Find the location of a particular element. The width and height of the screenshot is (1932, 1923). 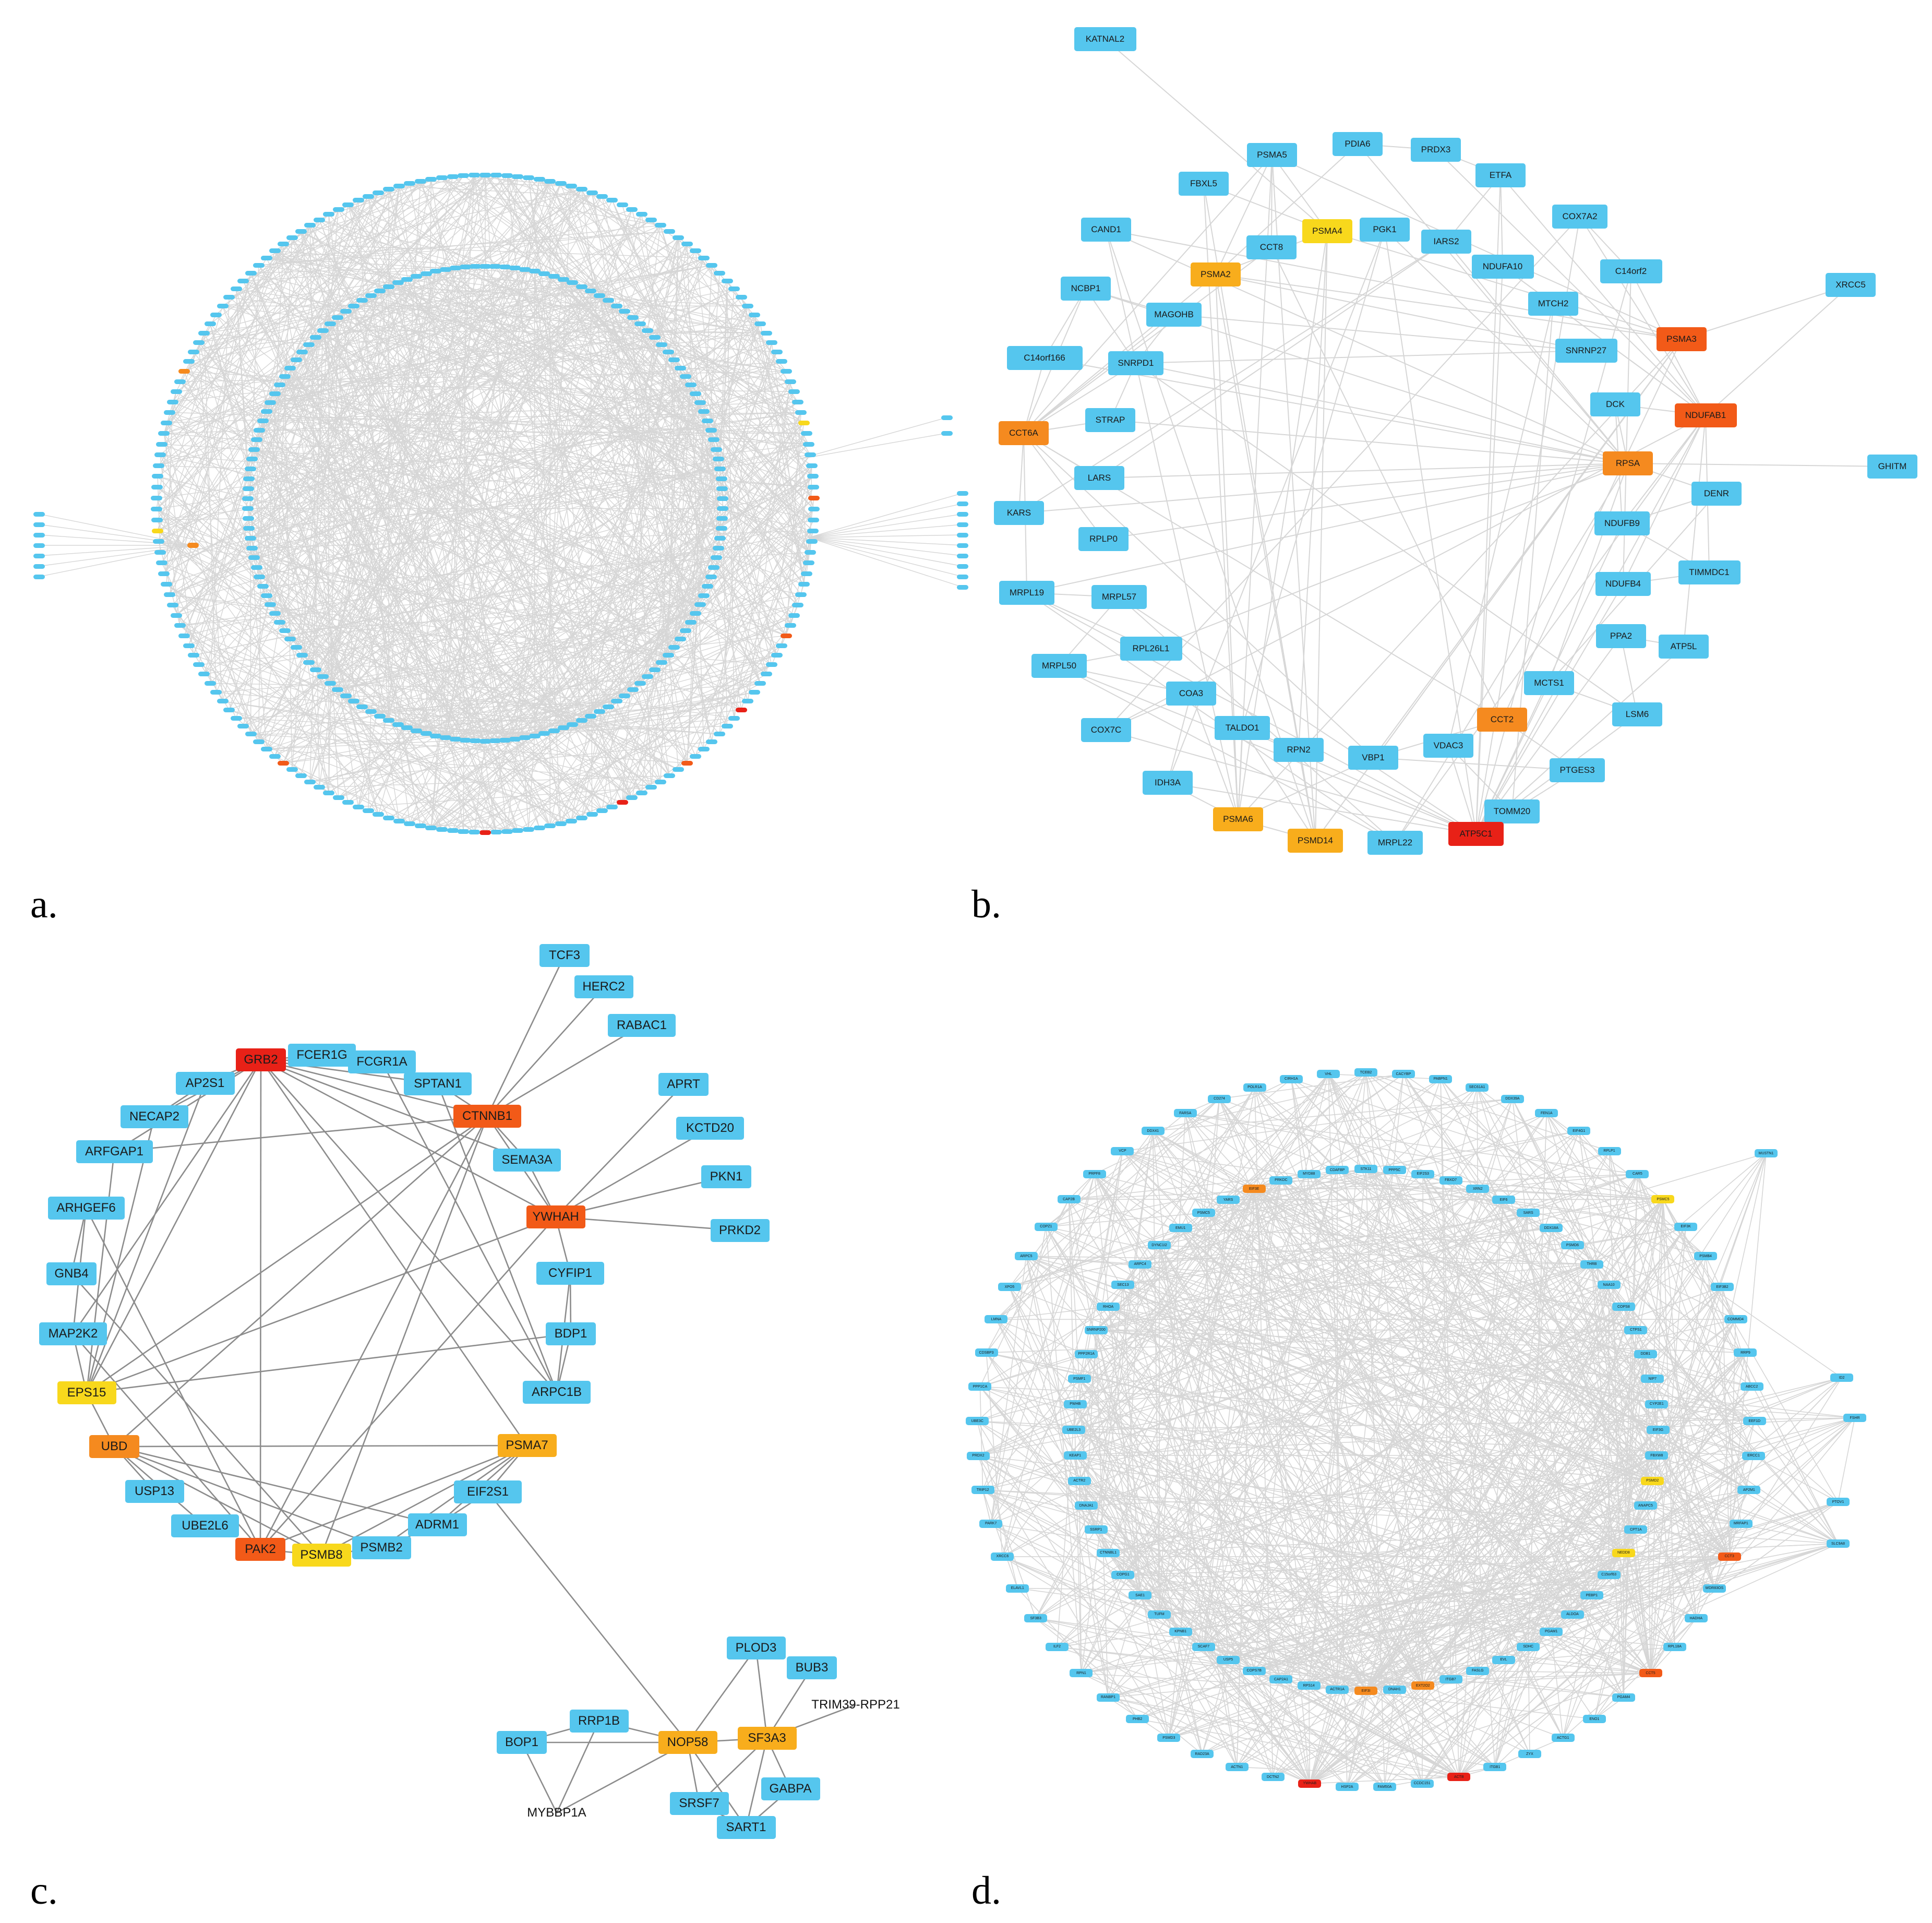

node-c-plod3: PLOD3 is located at coordinates (756, 1648).